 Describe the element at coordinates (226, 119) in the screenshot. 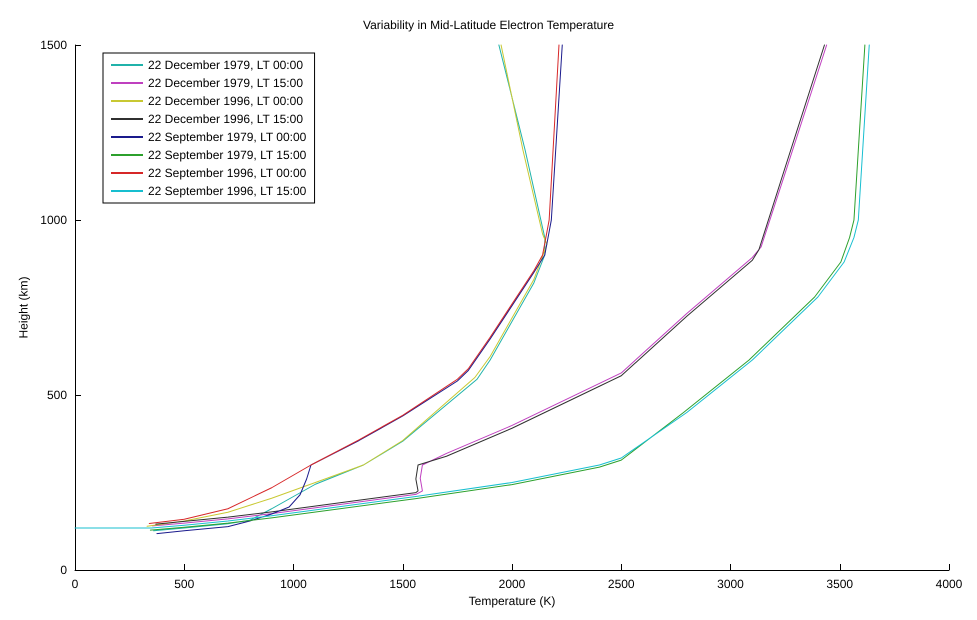

I see `legend-label: 22 December 1996, LT 15:00` at that location.